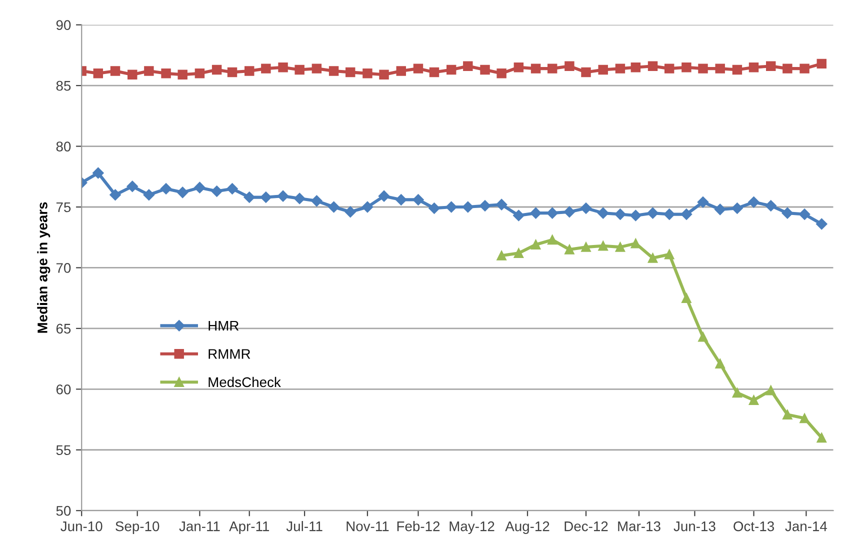  Describe the element at coordinates (695, 526) in the screenshot. I see `x-tick-label: Jun-13` at that location.